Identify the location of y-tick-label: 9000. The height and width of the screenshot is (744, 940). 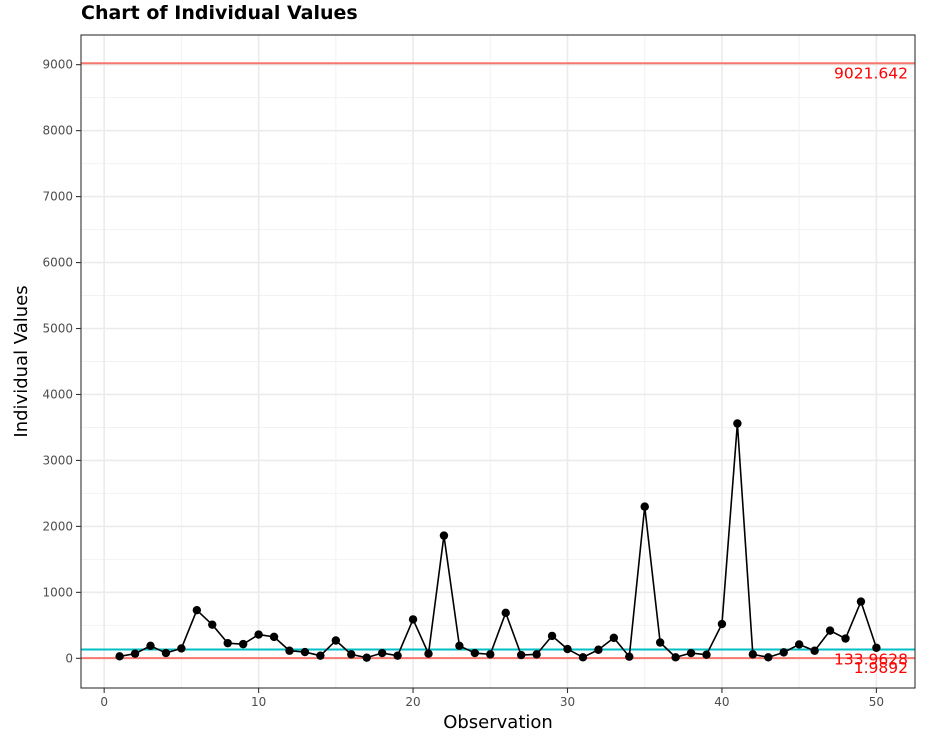
(57, 65).